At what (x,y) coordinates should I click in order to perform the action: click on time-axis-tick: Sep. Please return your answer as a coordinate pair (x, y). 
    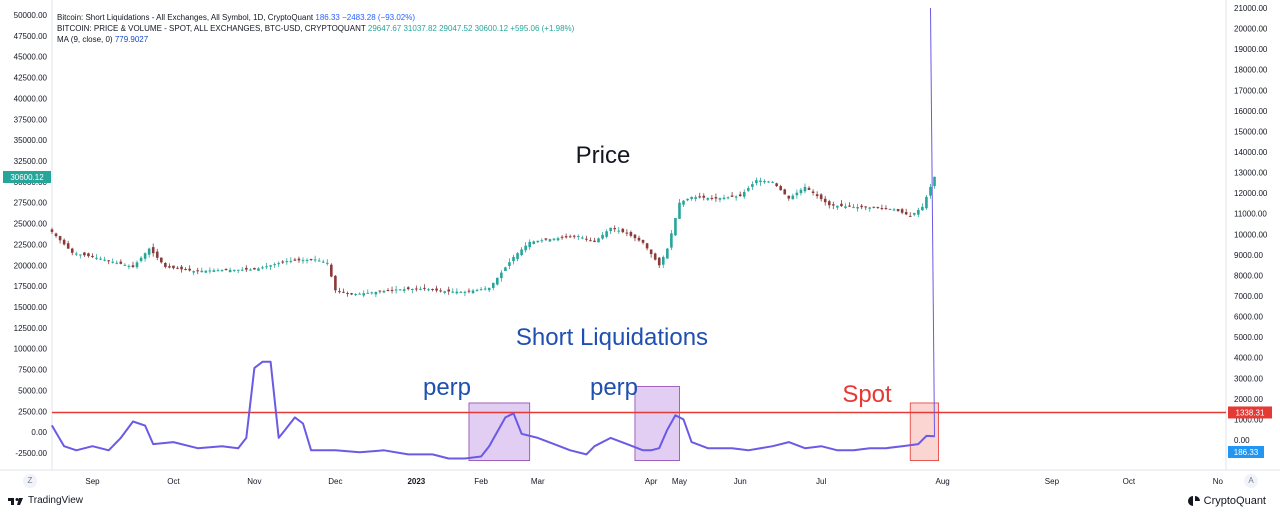
    Looking at the image, I should click on (92, 481).